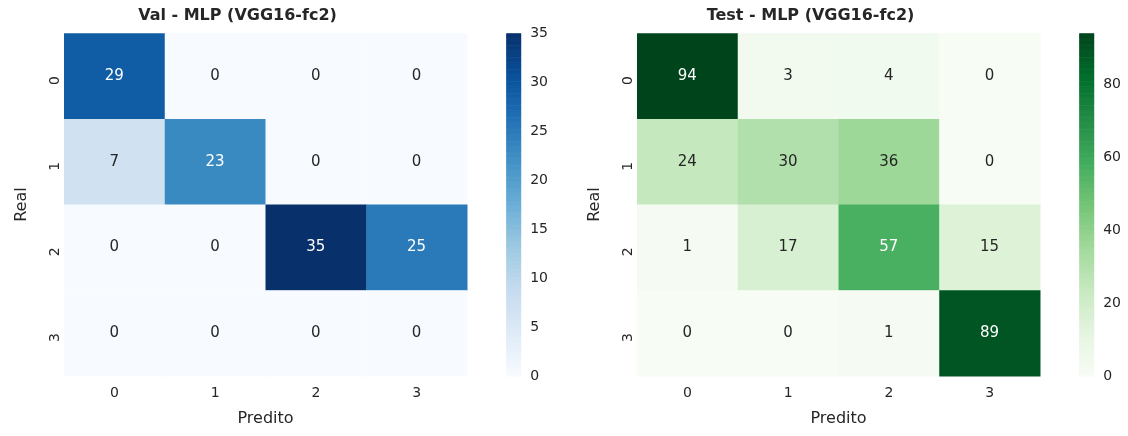 This screenshot has height=436, width=1128. I want to click on data-label: 17, so click(788, 246).